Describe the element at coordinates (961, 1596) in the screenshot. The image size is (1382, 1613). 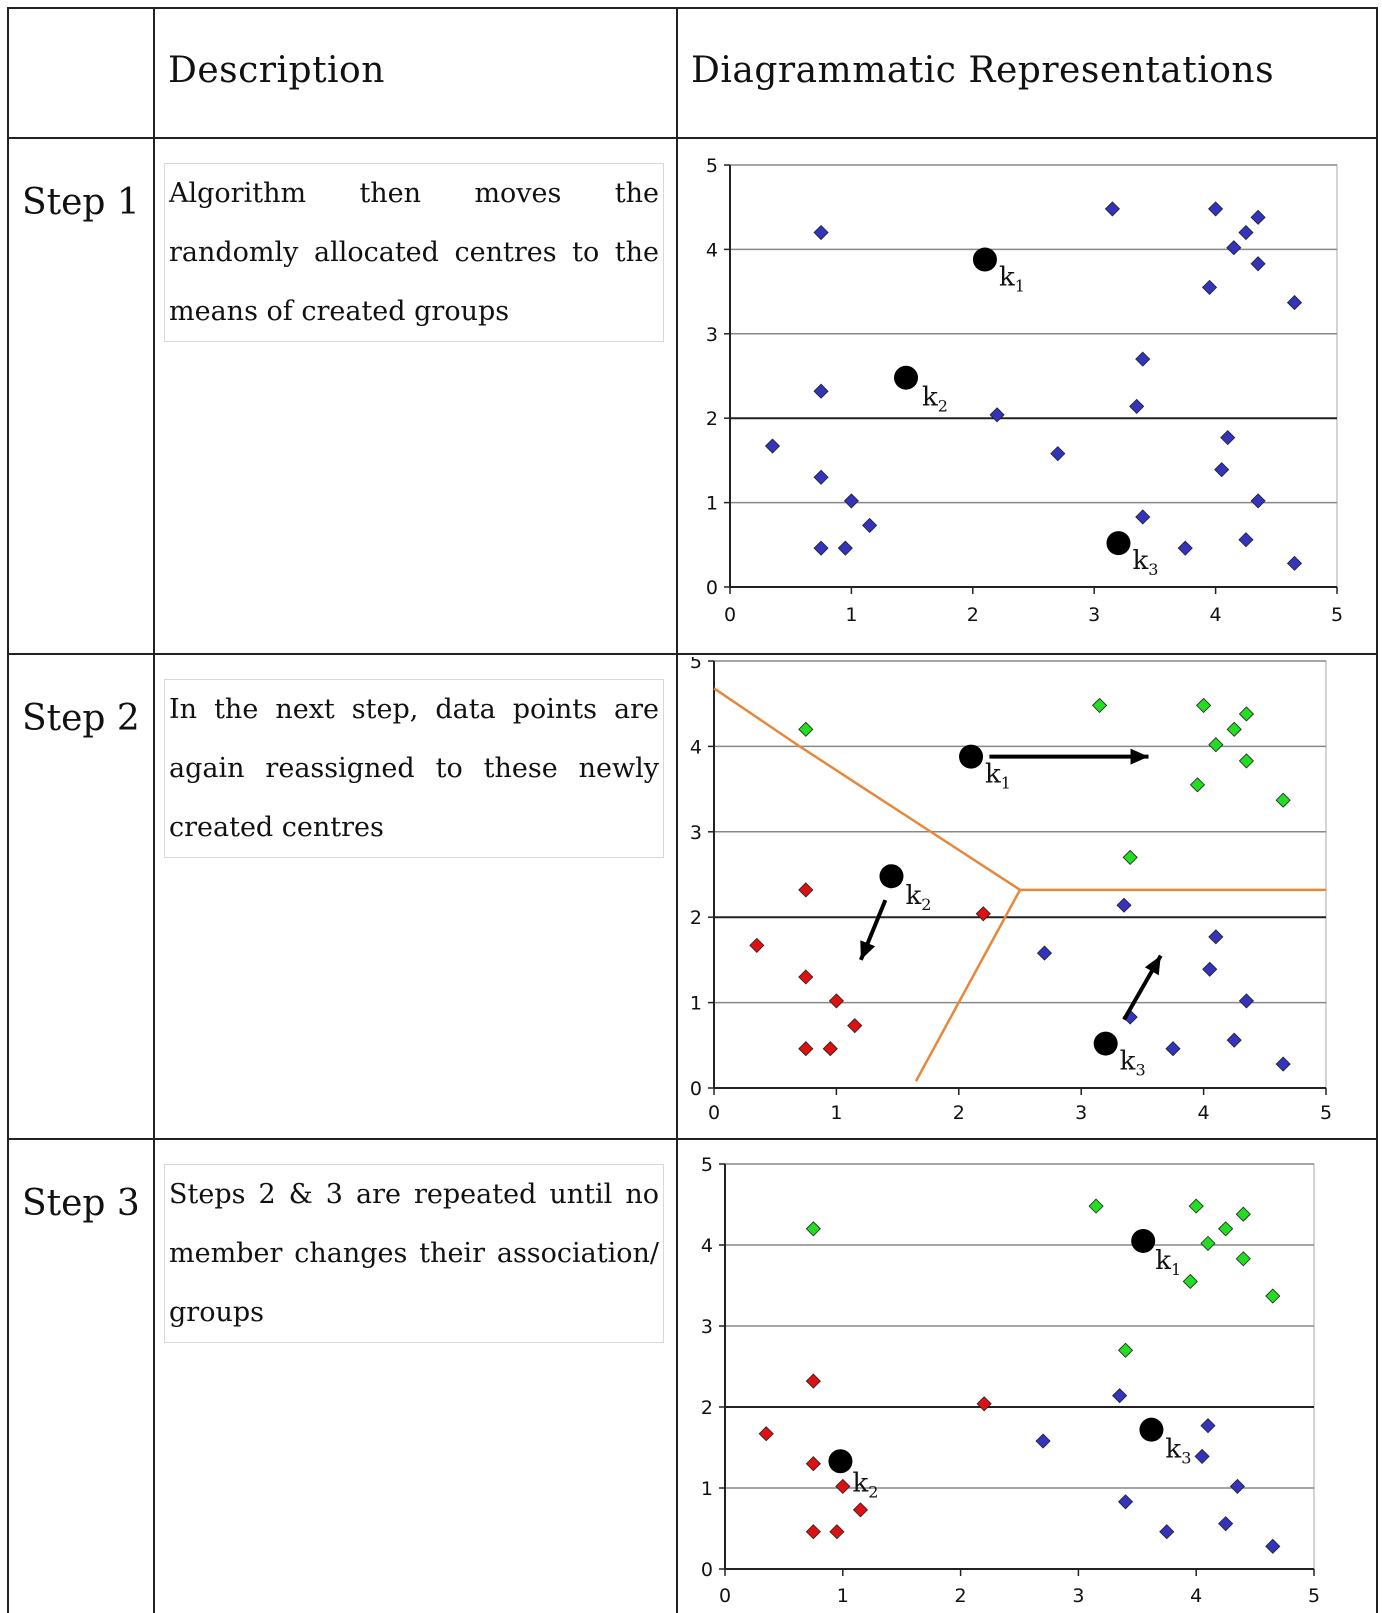
I see `x-tick-label: 2` at that location.